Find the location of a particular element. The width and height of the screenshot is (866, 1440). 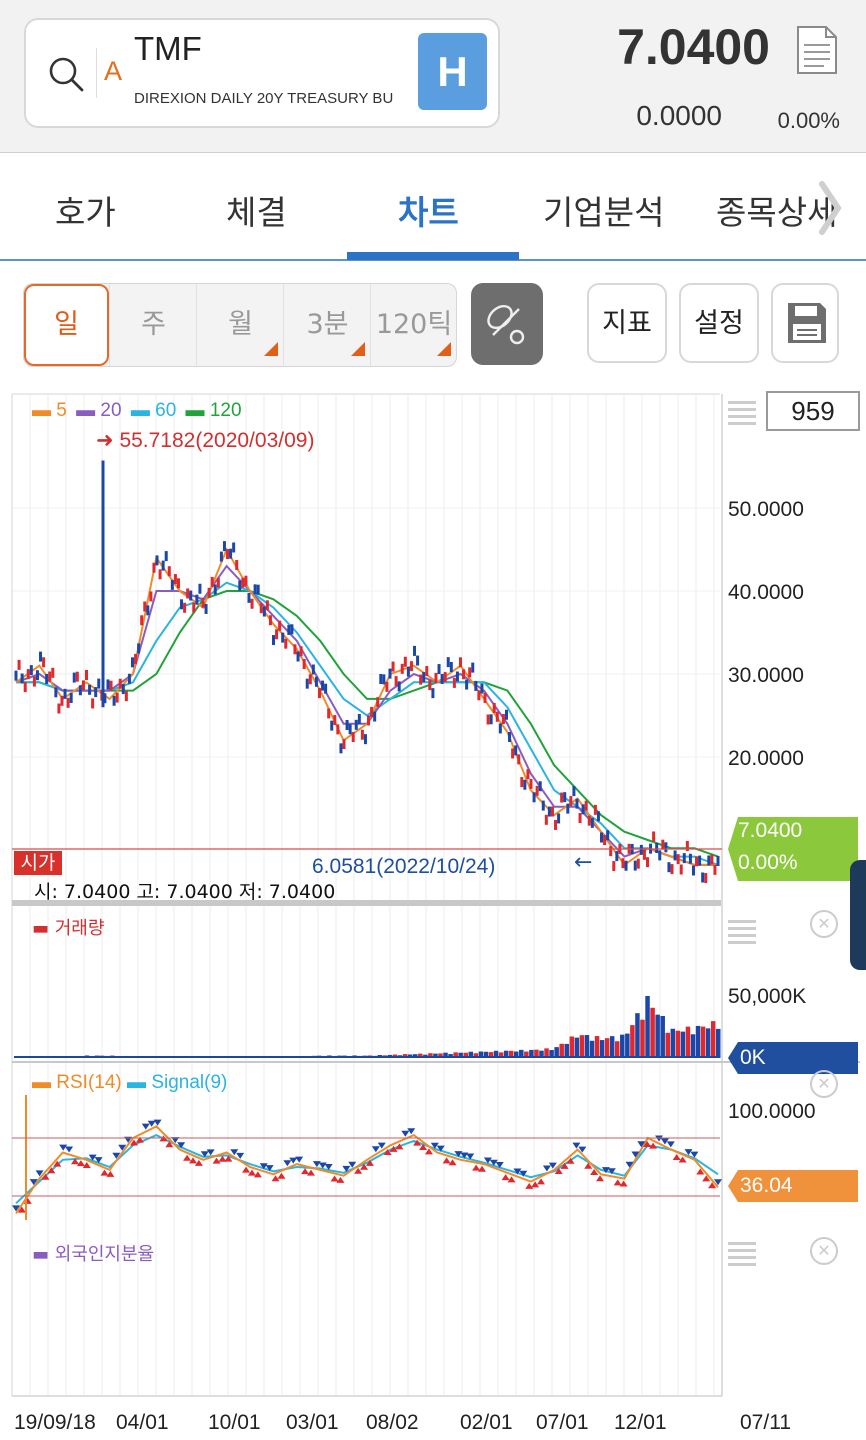

period-week: 주 is located at coordinates (153, 325).